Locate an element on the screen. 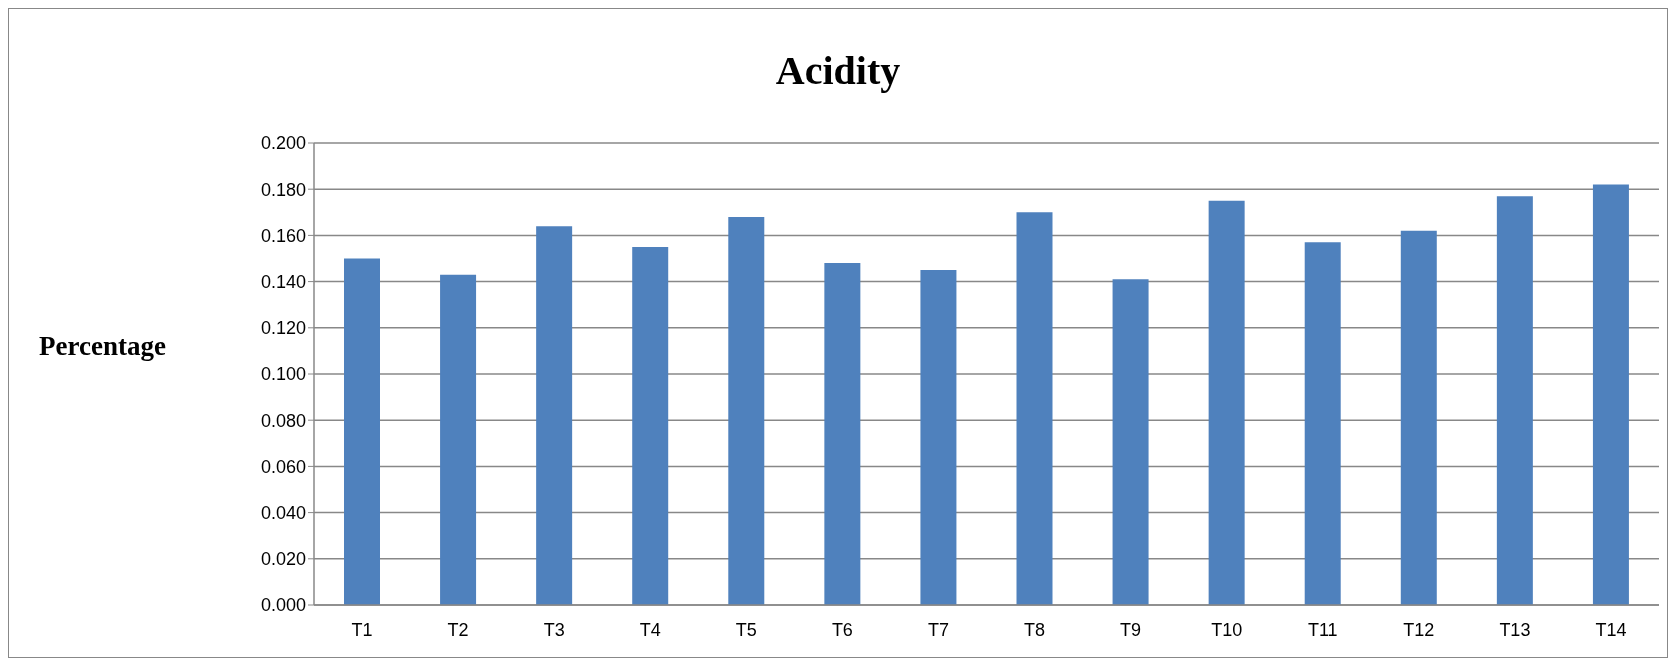 The width and height of the screenshot is (1679, 669). x-tick-label: T10 is located at coordinates (1227, 629).